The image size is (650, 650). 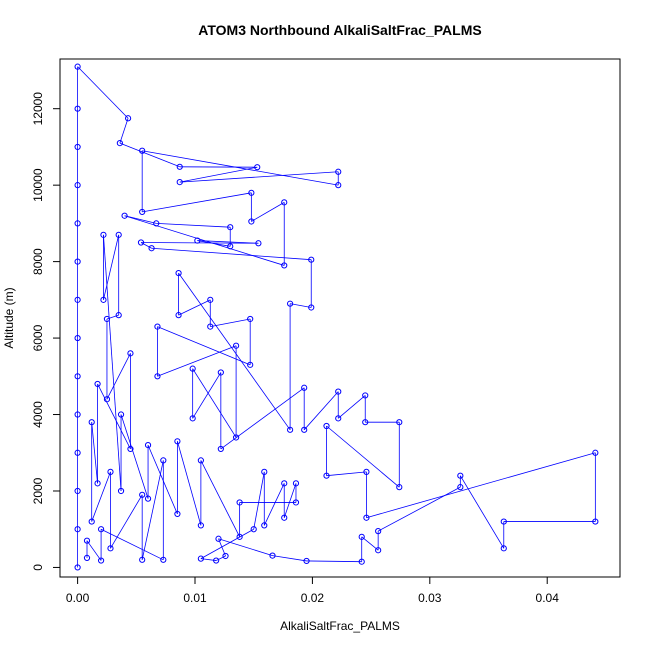 I want to click on x-tick-label: 0.03, so click(x=430, y=598).